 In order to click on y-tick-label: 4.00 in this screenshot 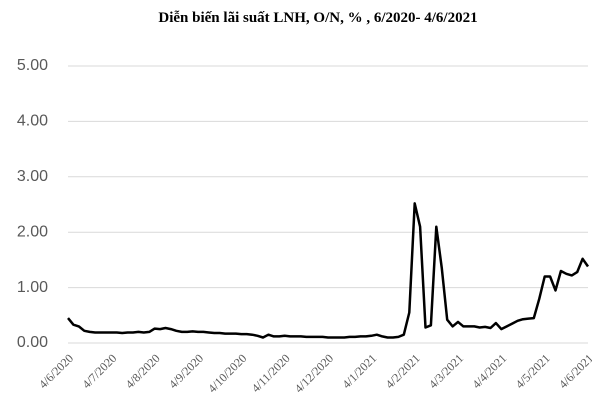, I will do `click(32, 121)`.